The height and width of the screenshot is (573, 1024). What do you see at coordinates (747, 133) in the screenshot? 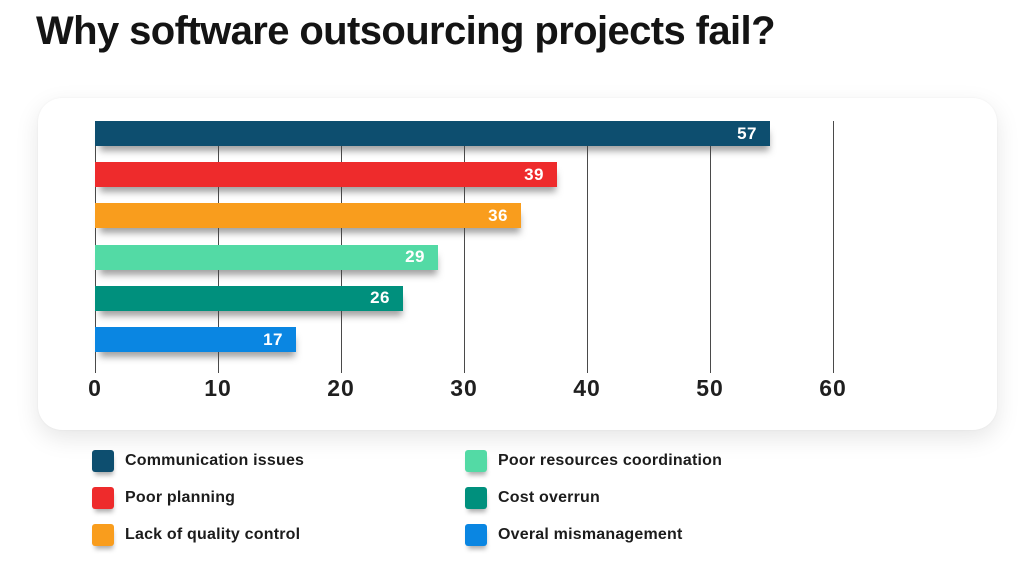
I see `bar-value-label: 57` at bounding box center [747, 133].